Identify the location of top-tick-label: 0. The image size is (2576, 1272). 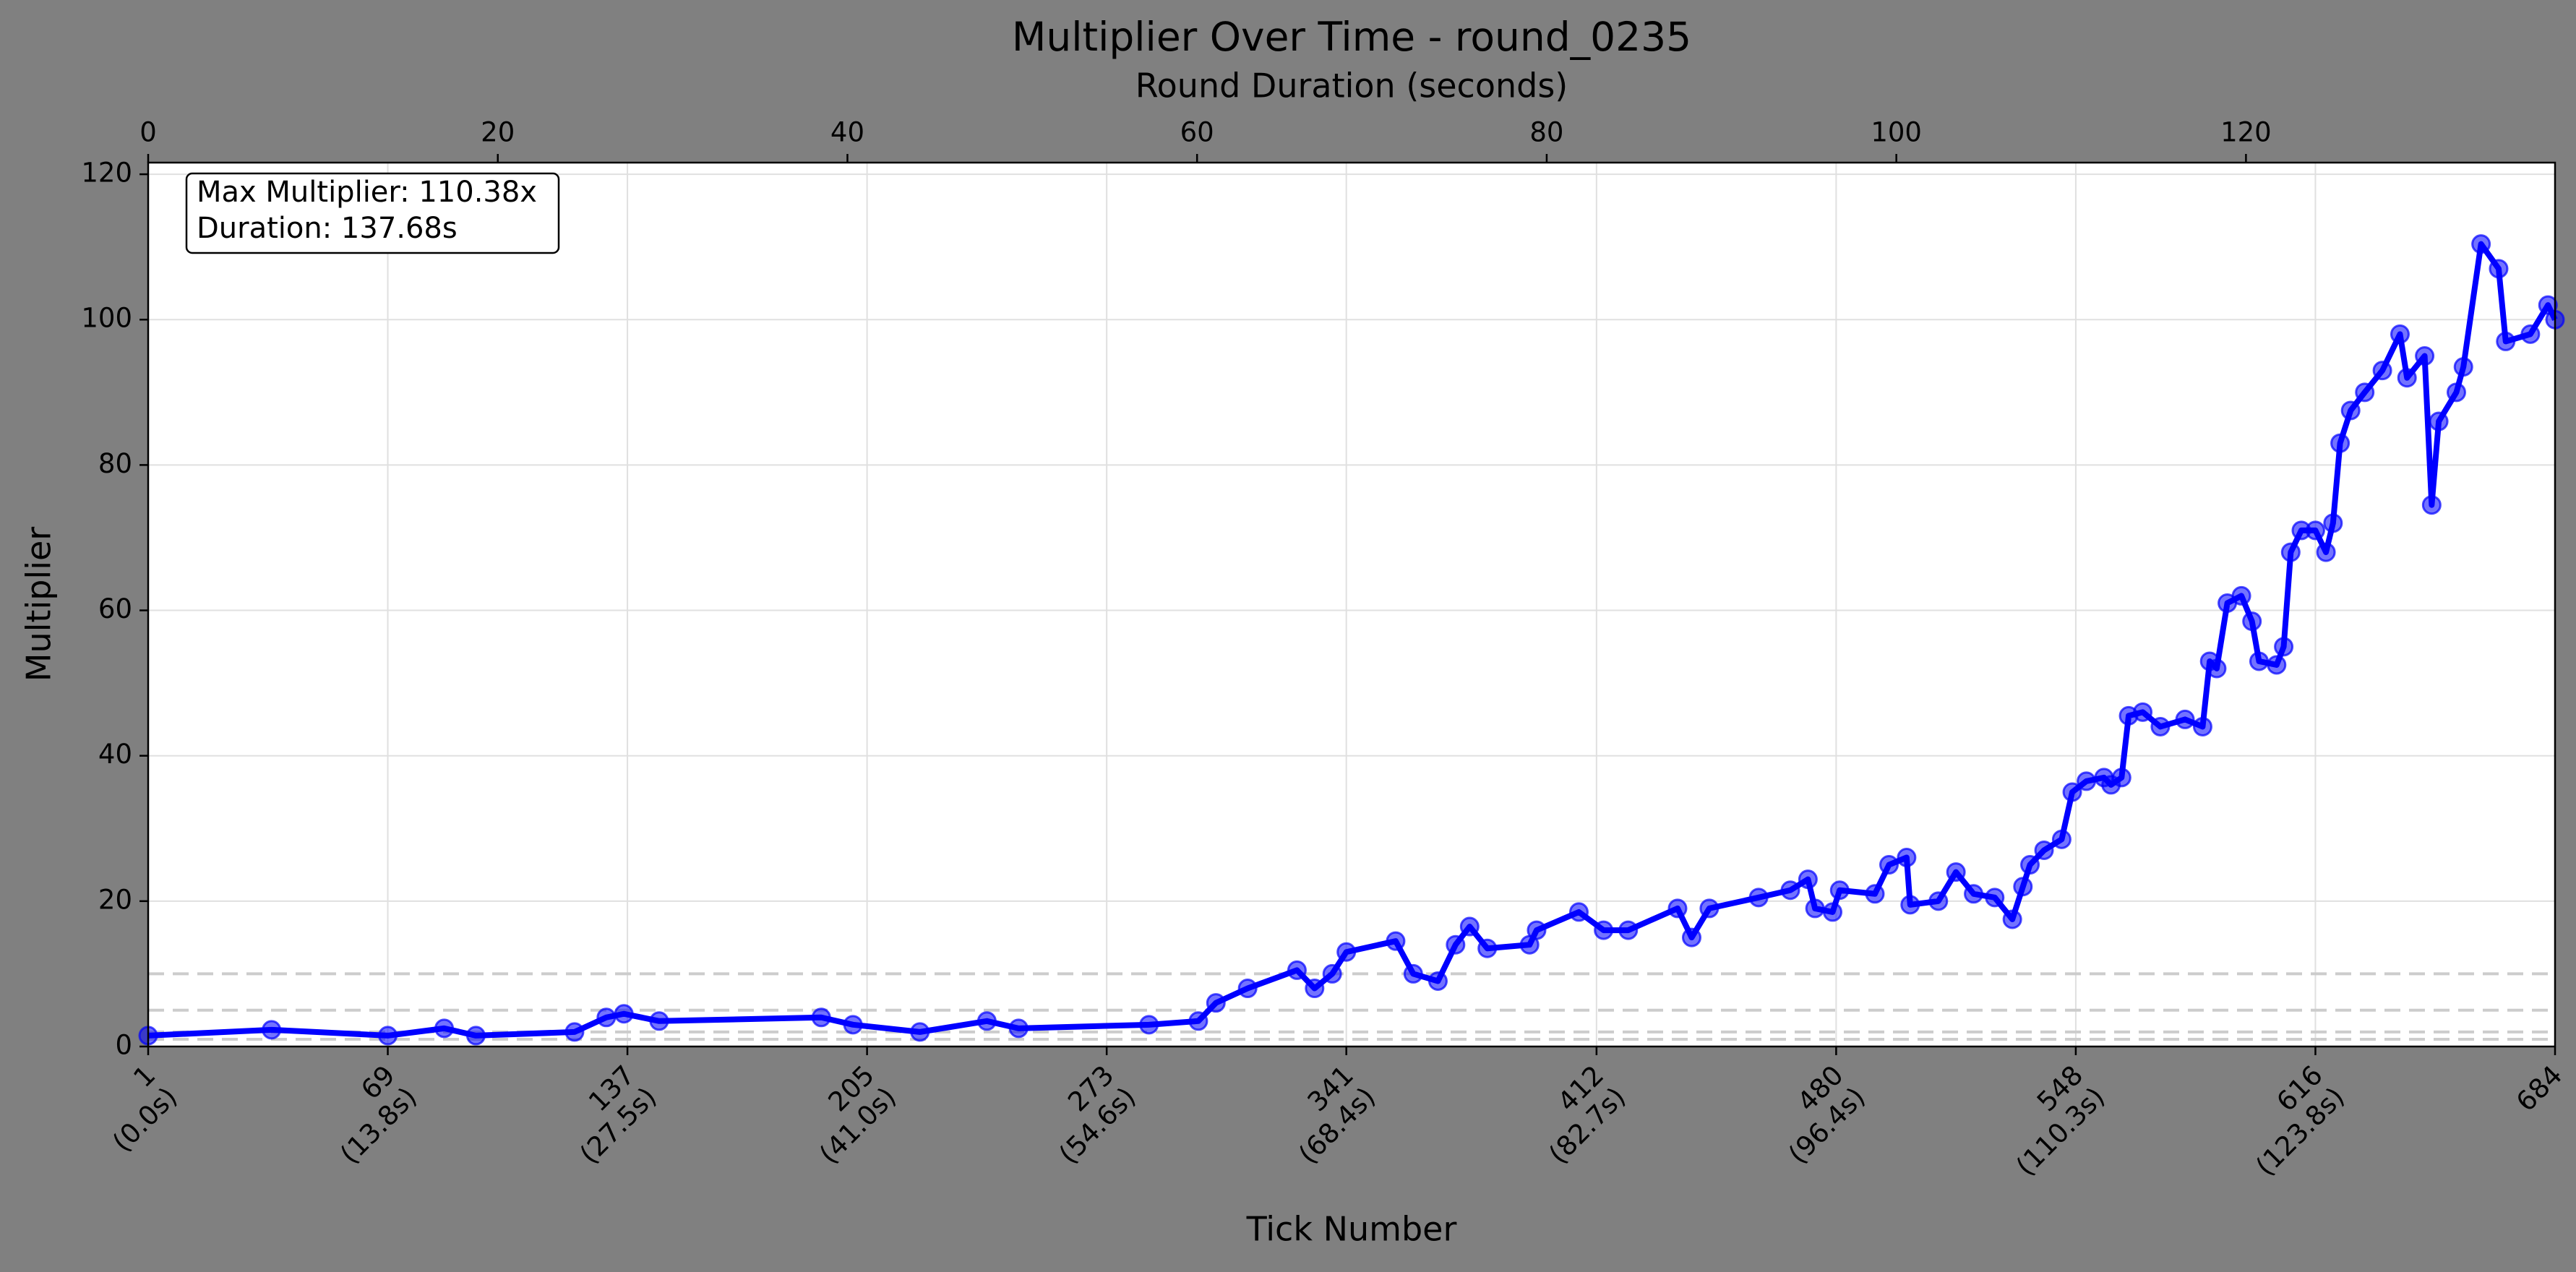
(148, 132).